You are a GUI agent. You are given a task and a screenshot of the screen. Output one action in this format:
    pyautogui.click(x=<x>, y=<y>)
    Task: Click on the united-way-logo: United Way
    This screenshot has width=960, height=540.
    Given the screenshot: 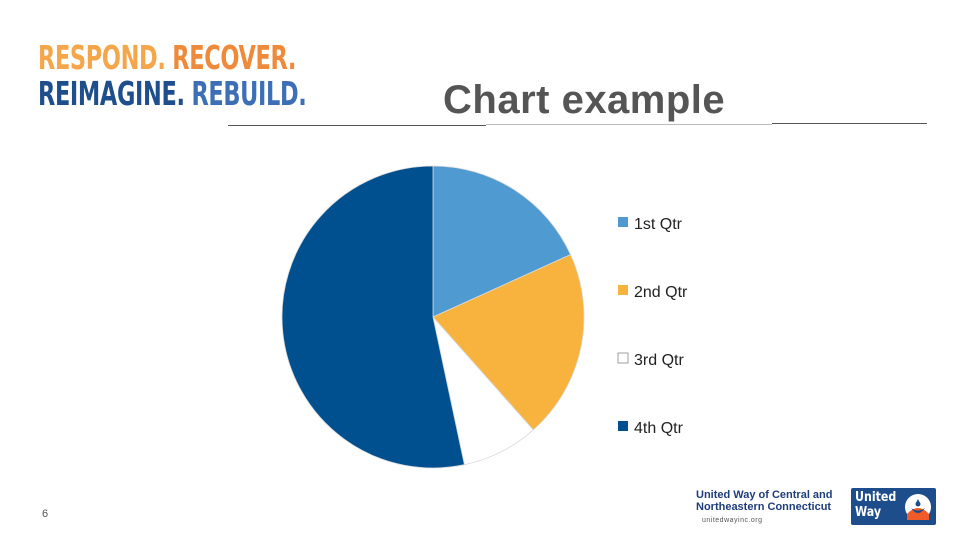 What is the action you would take?
    pyautogui.click(x=893, y=506)
    